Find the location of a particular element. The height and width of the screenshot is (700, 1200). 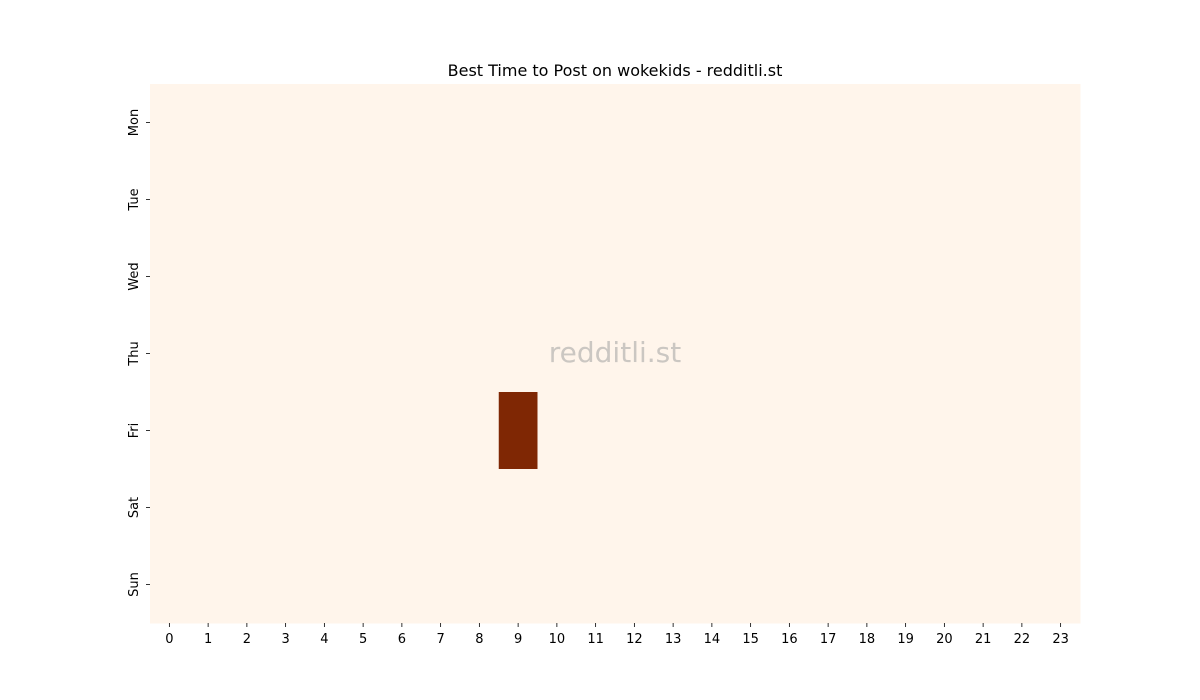

x-axis: 0 1 2 3 4 5 6 7 8 9 10 11 12 13 14 15 16 17 18 19 20 21 22 23 is located at coordinates (617, 635).